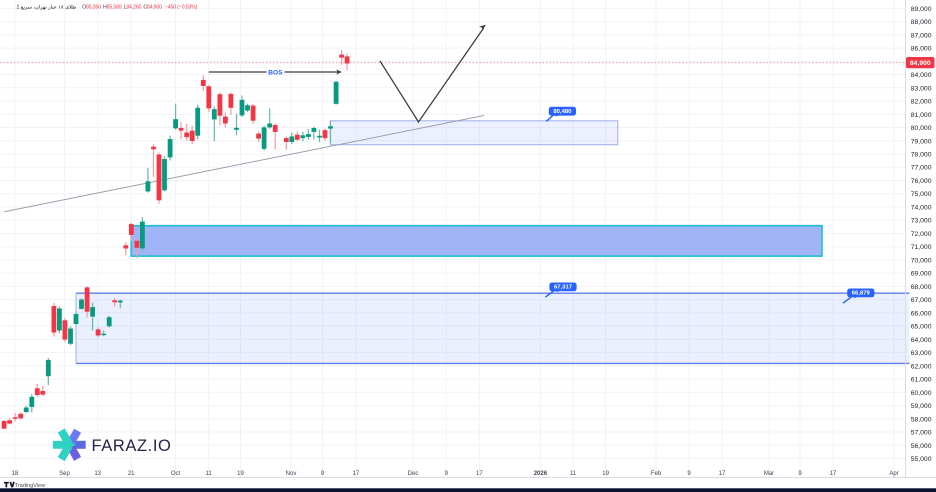  I want to click on svg-text: 66,000, so click(921, 313).